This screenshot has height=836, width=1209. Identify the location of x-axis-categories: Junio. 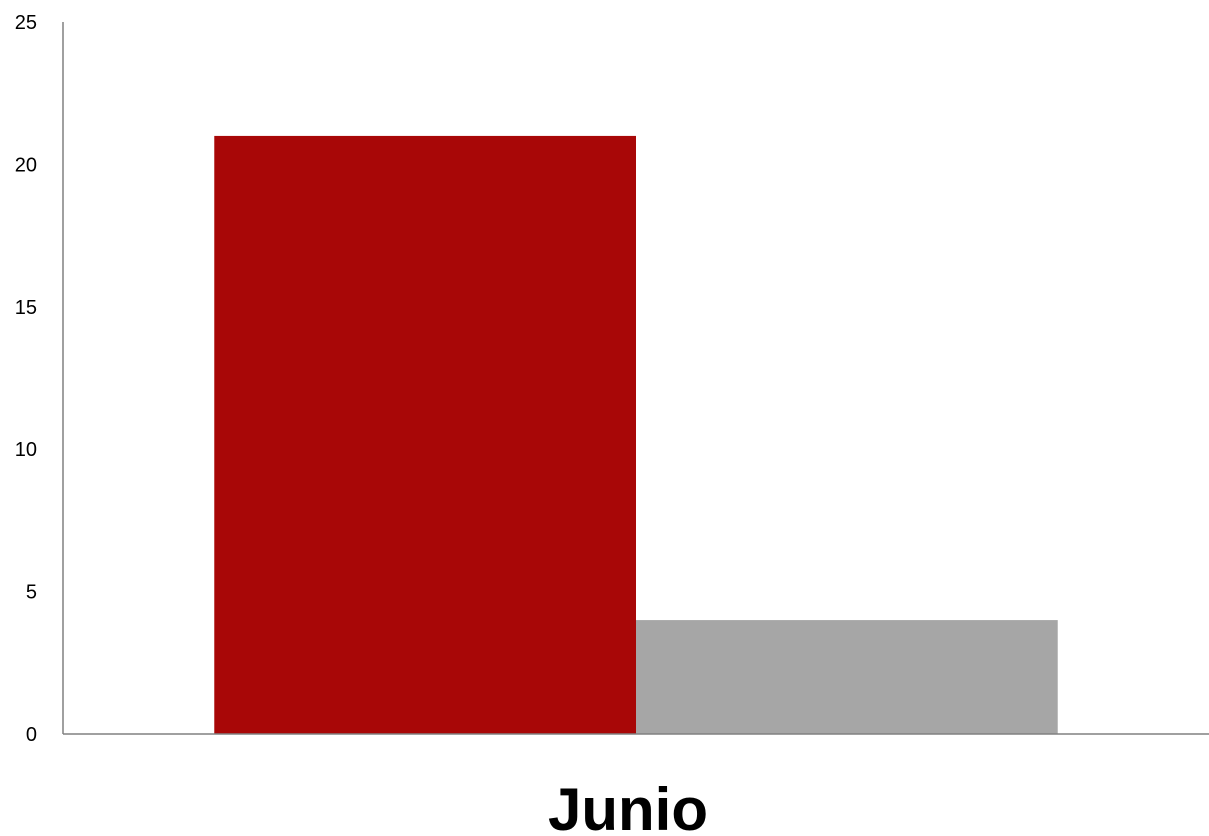
(628, 806).